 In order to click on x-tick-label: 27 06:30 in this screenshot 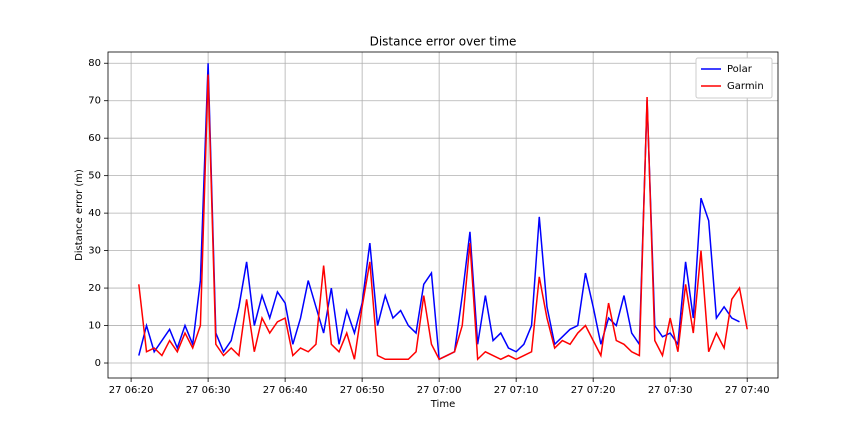, I will do `click(208, 390)`.